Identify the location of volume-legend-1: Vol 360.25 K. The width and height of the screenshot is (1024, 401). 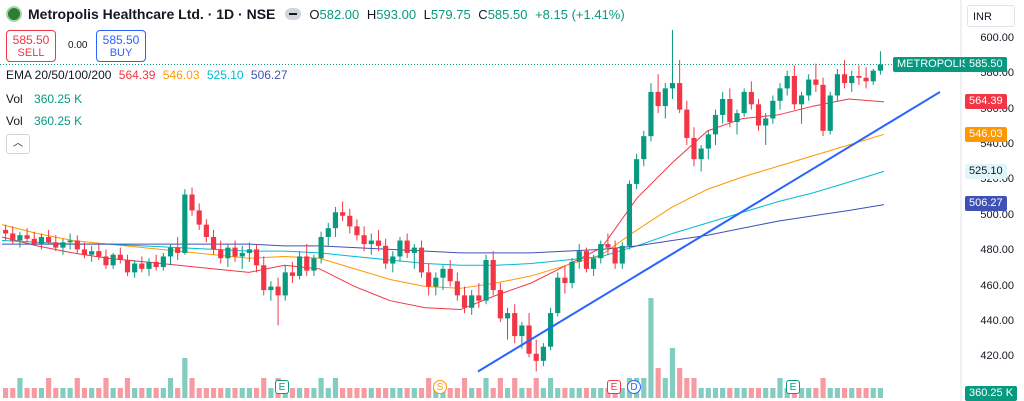
(44, 99).